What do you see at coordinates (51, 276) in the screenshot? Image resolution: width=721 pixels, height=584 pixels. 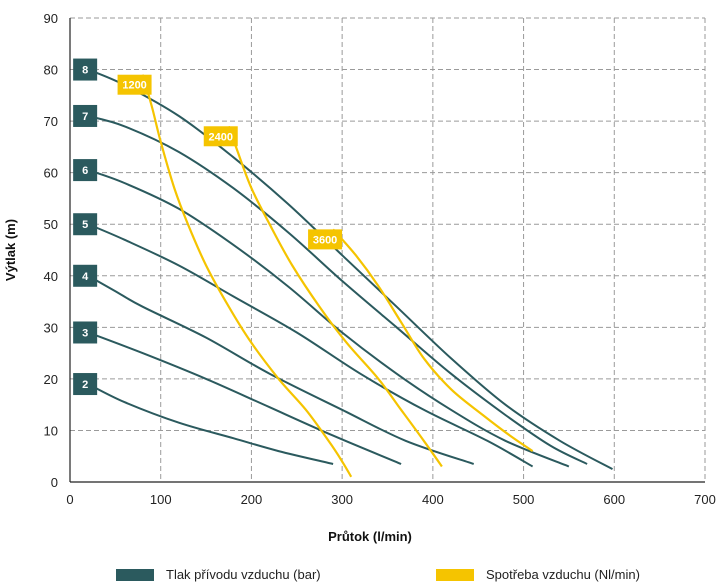 I see `y-tick-label: 40` at bounding box center [51, 276].